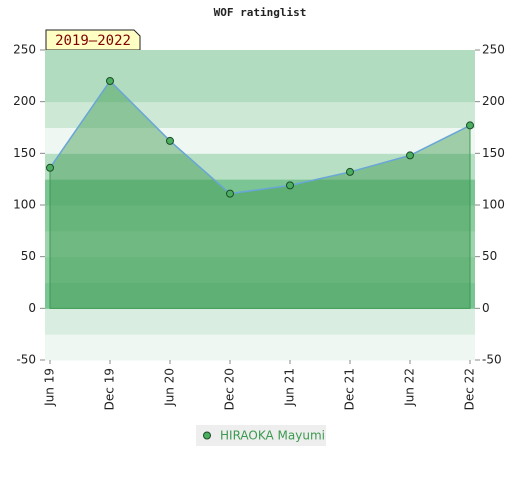 The image size is (520, 480). What do you see at coordinates (24, 153) in the screenshot?
I see `y-tick-label: 150` at bounding box center [24, 153].